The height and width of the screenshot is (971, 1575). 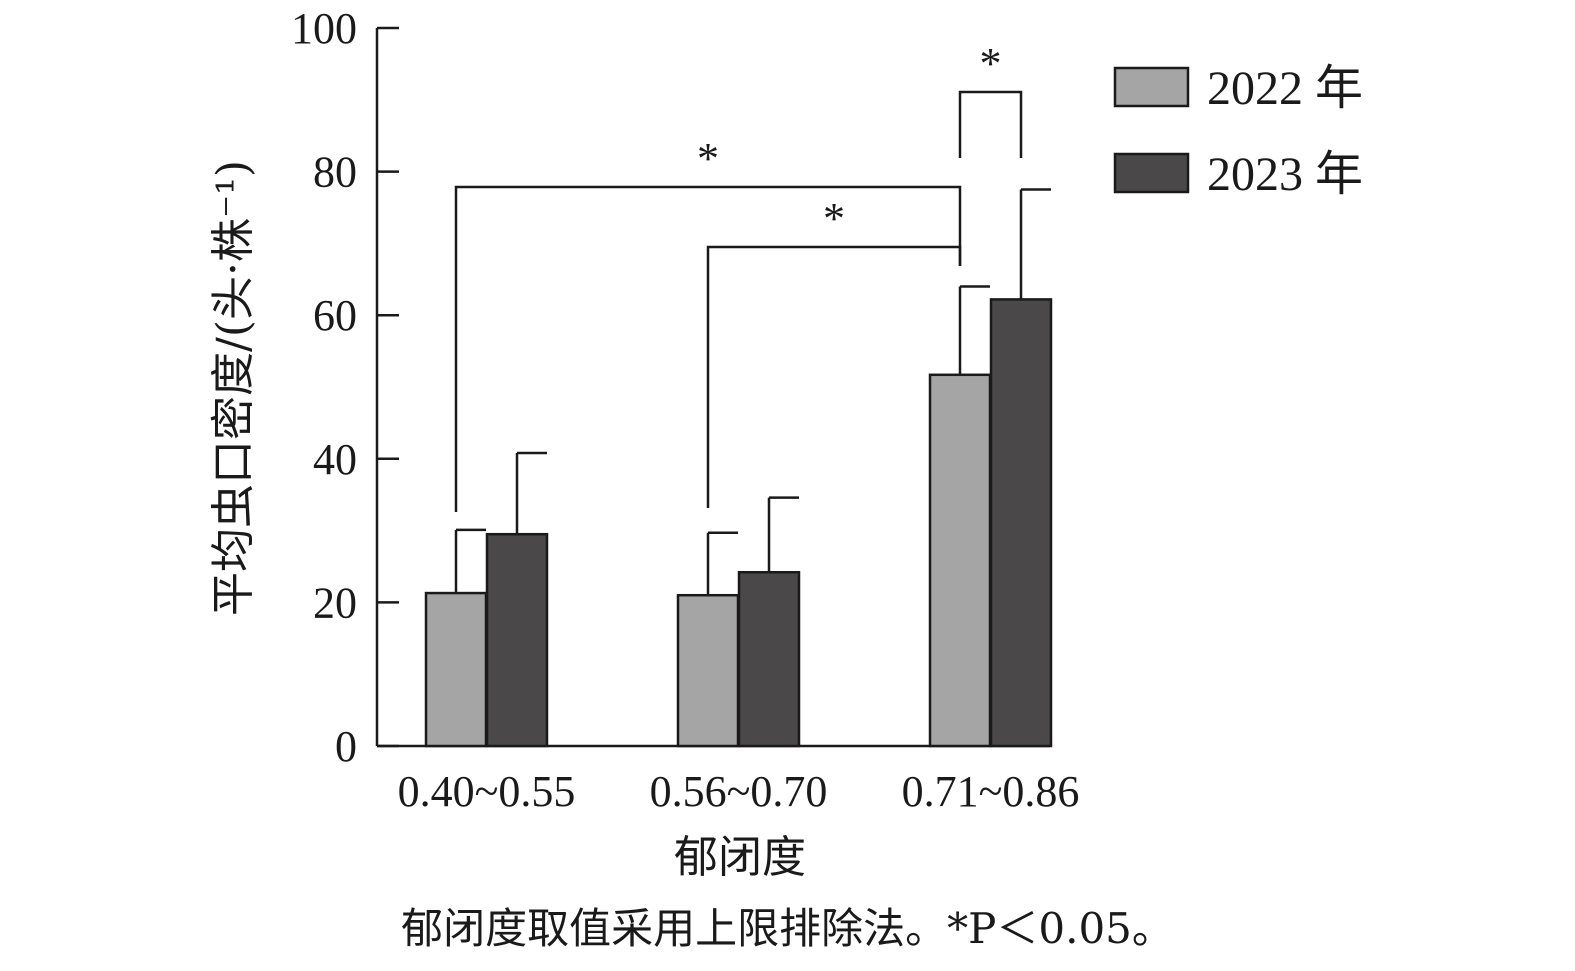 I want to click on figure-note: 郁闭度取值采用上限排除法。*P＜0.05。, so click(x=787, y=928).